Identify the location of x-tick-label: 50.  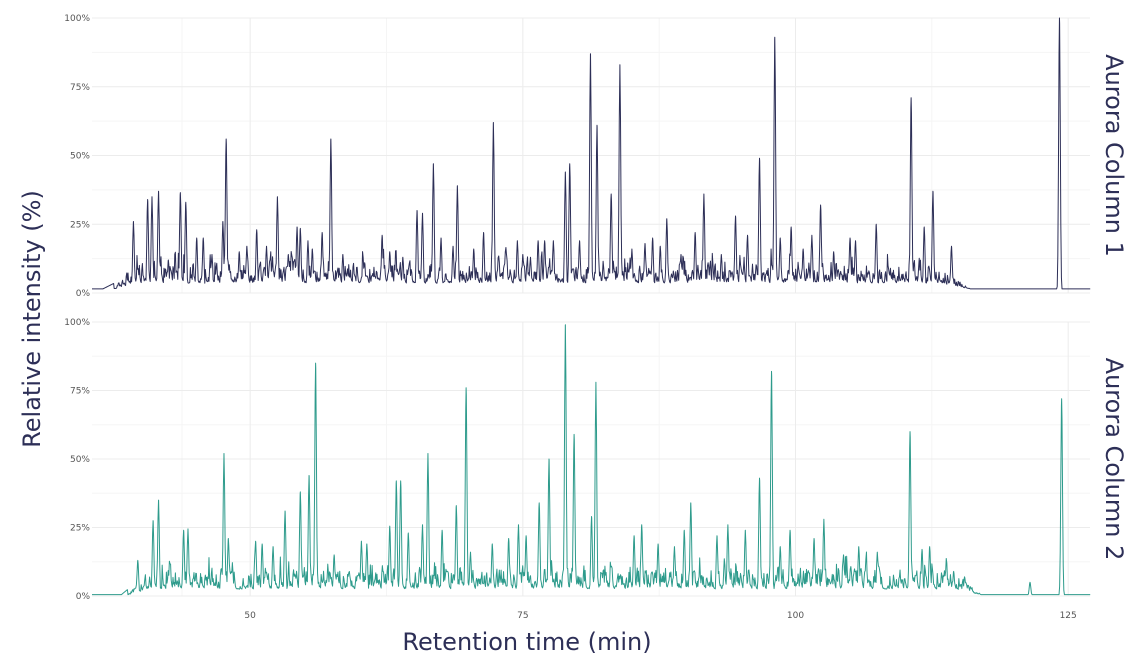
(250, 616).